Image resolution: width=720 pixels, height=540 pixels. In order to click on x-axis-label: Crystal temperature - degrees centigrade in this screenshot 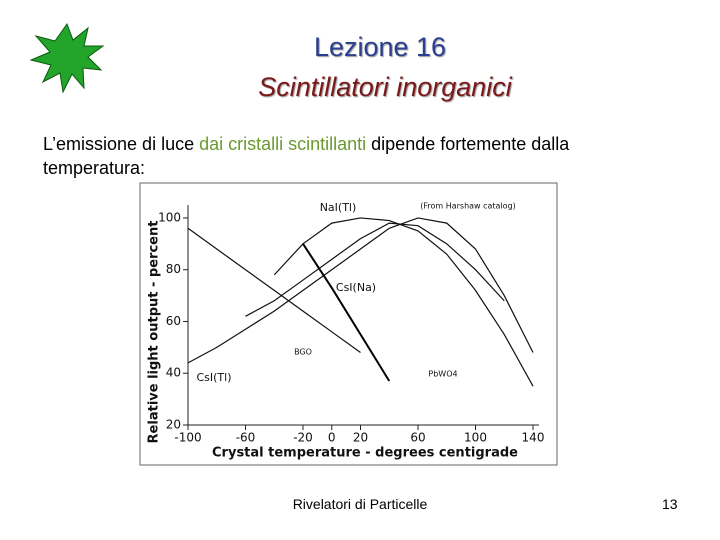, I will do `click(365, 453)`.